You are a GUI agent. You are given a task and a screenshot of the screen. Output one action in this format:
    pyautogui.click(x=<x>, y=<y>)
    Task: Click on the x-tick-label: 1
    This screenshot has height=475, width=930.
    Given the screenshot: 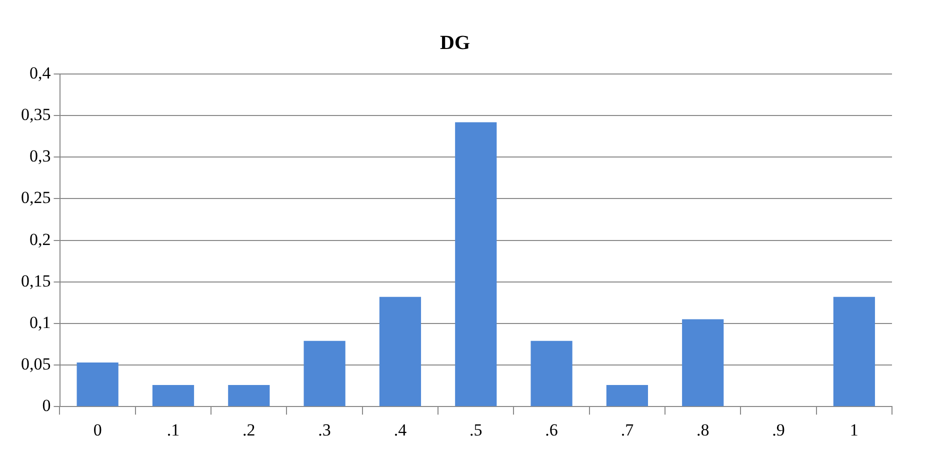 What is the action you would take?
    pyautogui.click(x=854, y=430)
    